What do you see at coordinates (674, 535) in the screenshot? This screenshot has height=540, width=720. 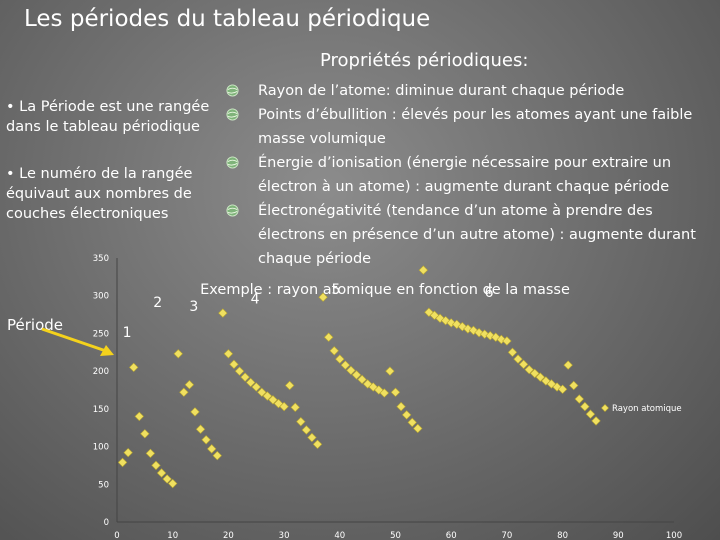 I see `x-tick-label: 100` at bounding box center [674, 535].